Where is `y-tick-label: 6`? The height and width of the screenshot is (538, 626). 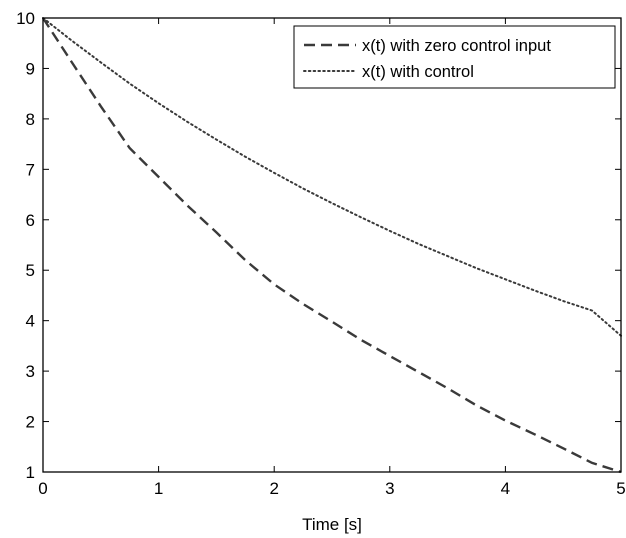 y-tick-label: 6 is located at coordinates (30, 220).